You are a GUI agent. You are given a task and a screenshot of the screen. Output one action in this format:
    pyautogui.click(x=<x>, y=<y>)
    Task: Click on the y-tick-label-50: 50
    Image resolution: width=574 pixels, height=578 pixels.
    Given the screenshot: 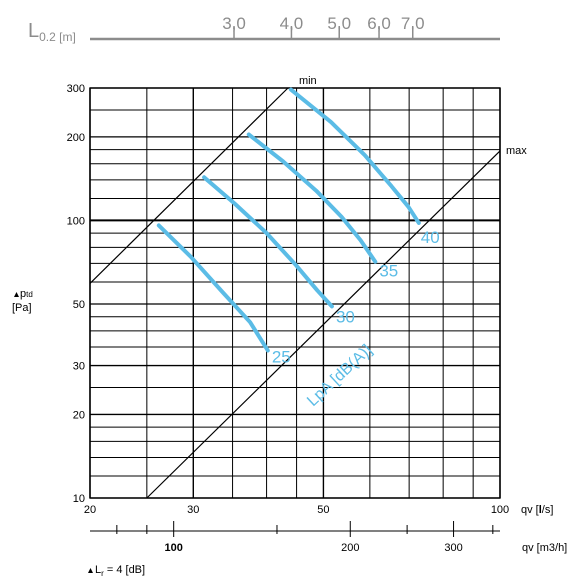 What is the action you would take?
    pyautogui.click(x=79, y=305)
    